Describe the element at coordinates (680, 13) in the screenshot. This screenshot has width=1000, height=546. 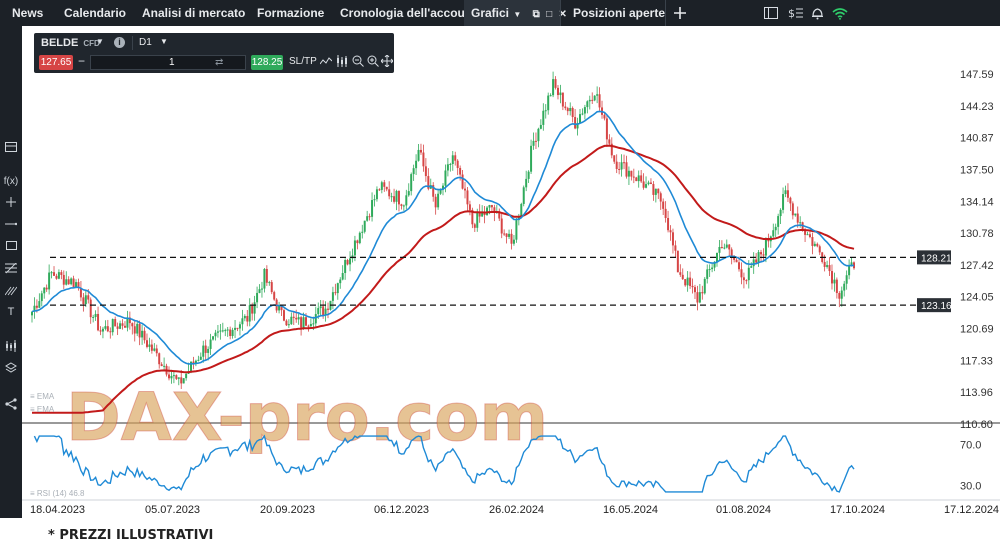
I see `add-tab-icon` at that location.